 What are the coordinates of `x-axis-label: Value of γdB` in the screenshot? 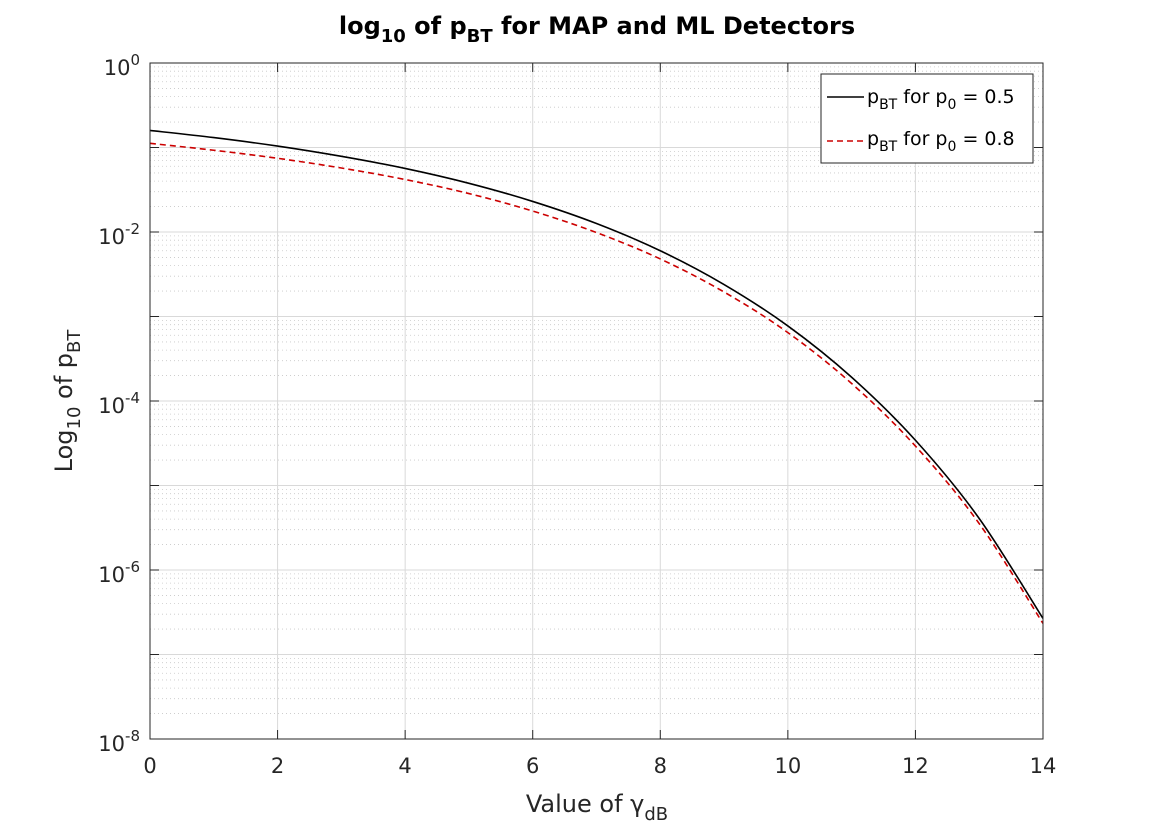 It's located at (597, 807).